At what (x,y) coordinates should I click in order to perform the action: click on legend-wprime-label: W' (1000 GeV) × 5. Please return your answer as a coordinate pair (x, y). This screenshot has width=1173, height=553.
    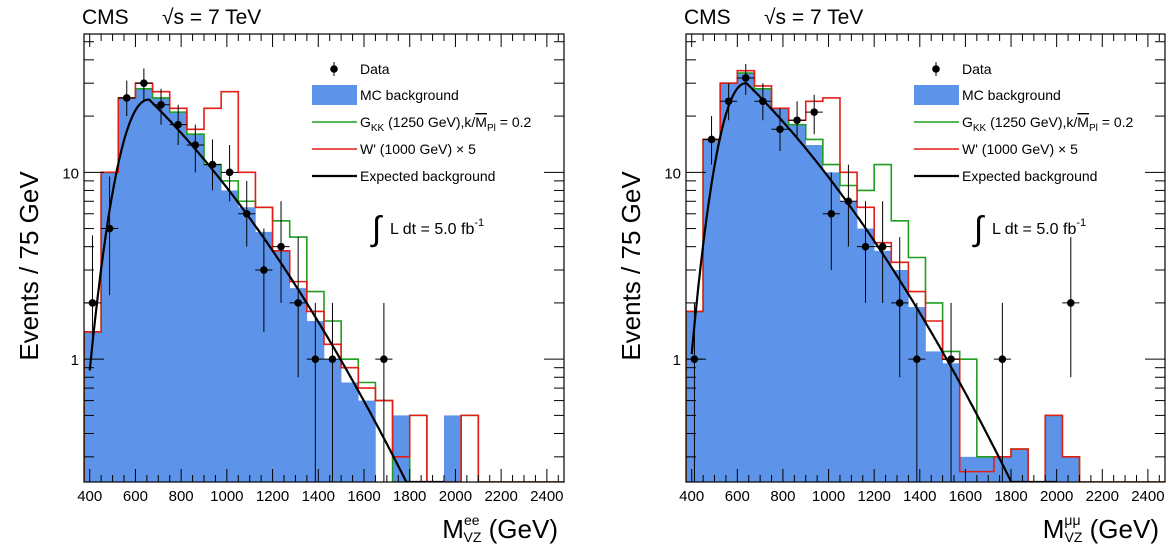
    Looking at the image, I should click on (418, 149).